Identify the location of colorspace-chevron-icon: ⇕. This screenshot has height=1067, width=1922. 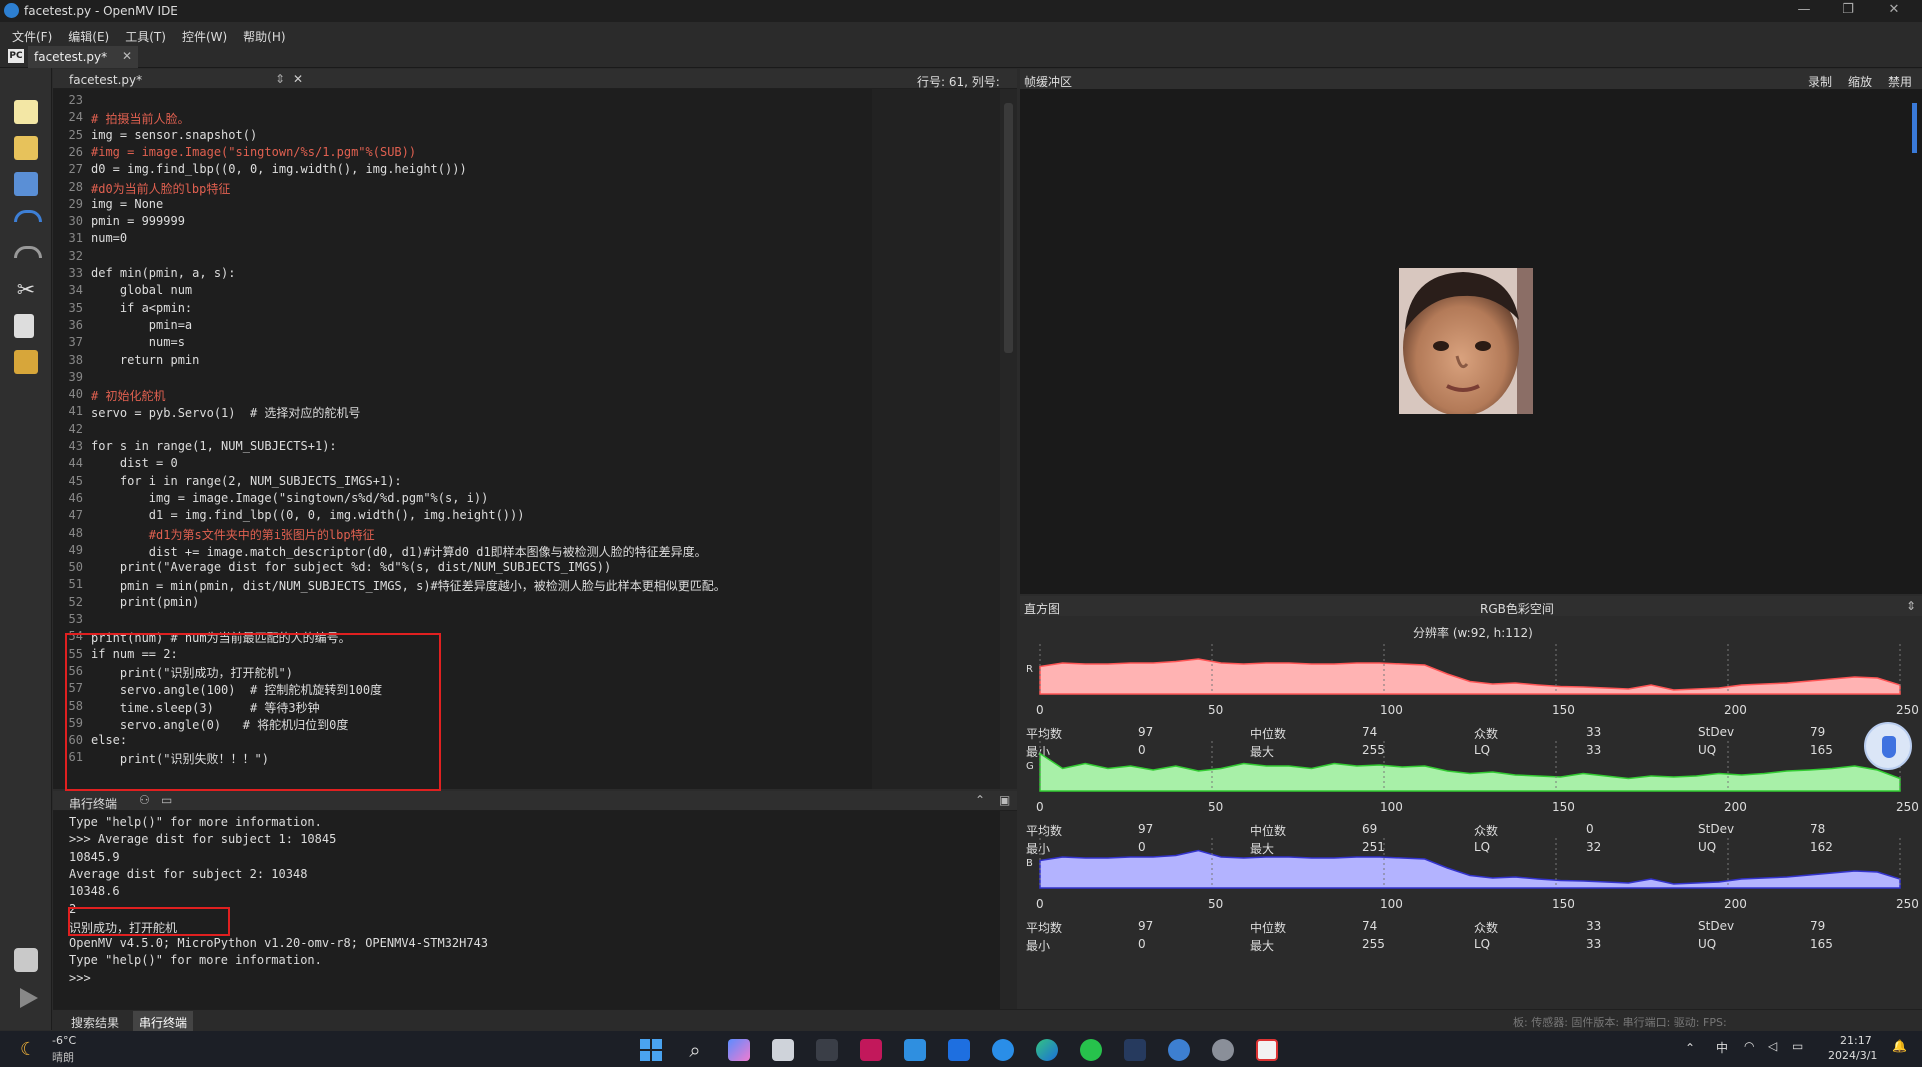
(1911, 606).